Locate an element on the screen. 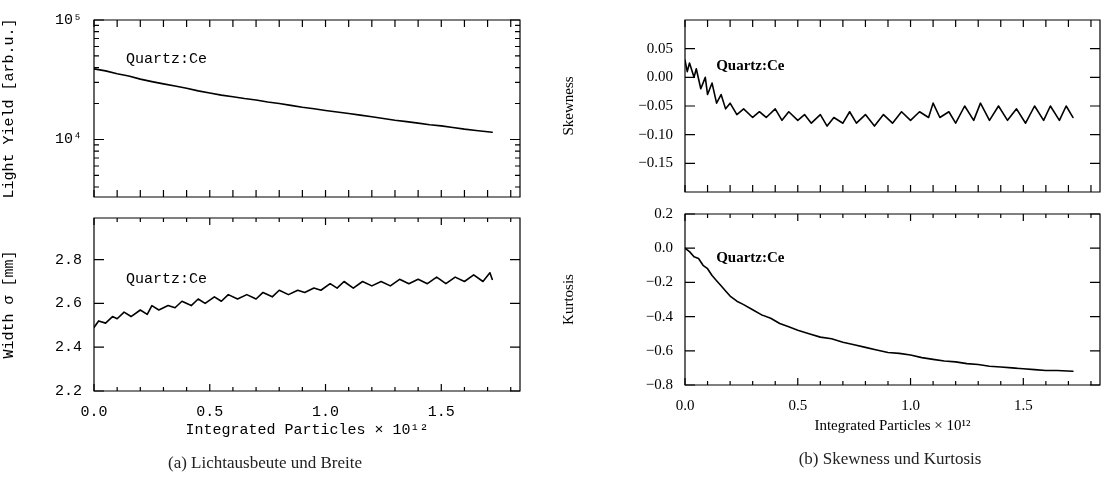 The width and height of the screenshot is (1110, 482). y-tick-label: 2.6 is located at coordinates (68, 304).